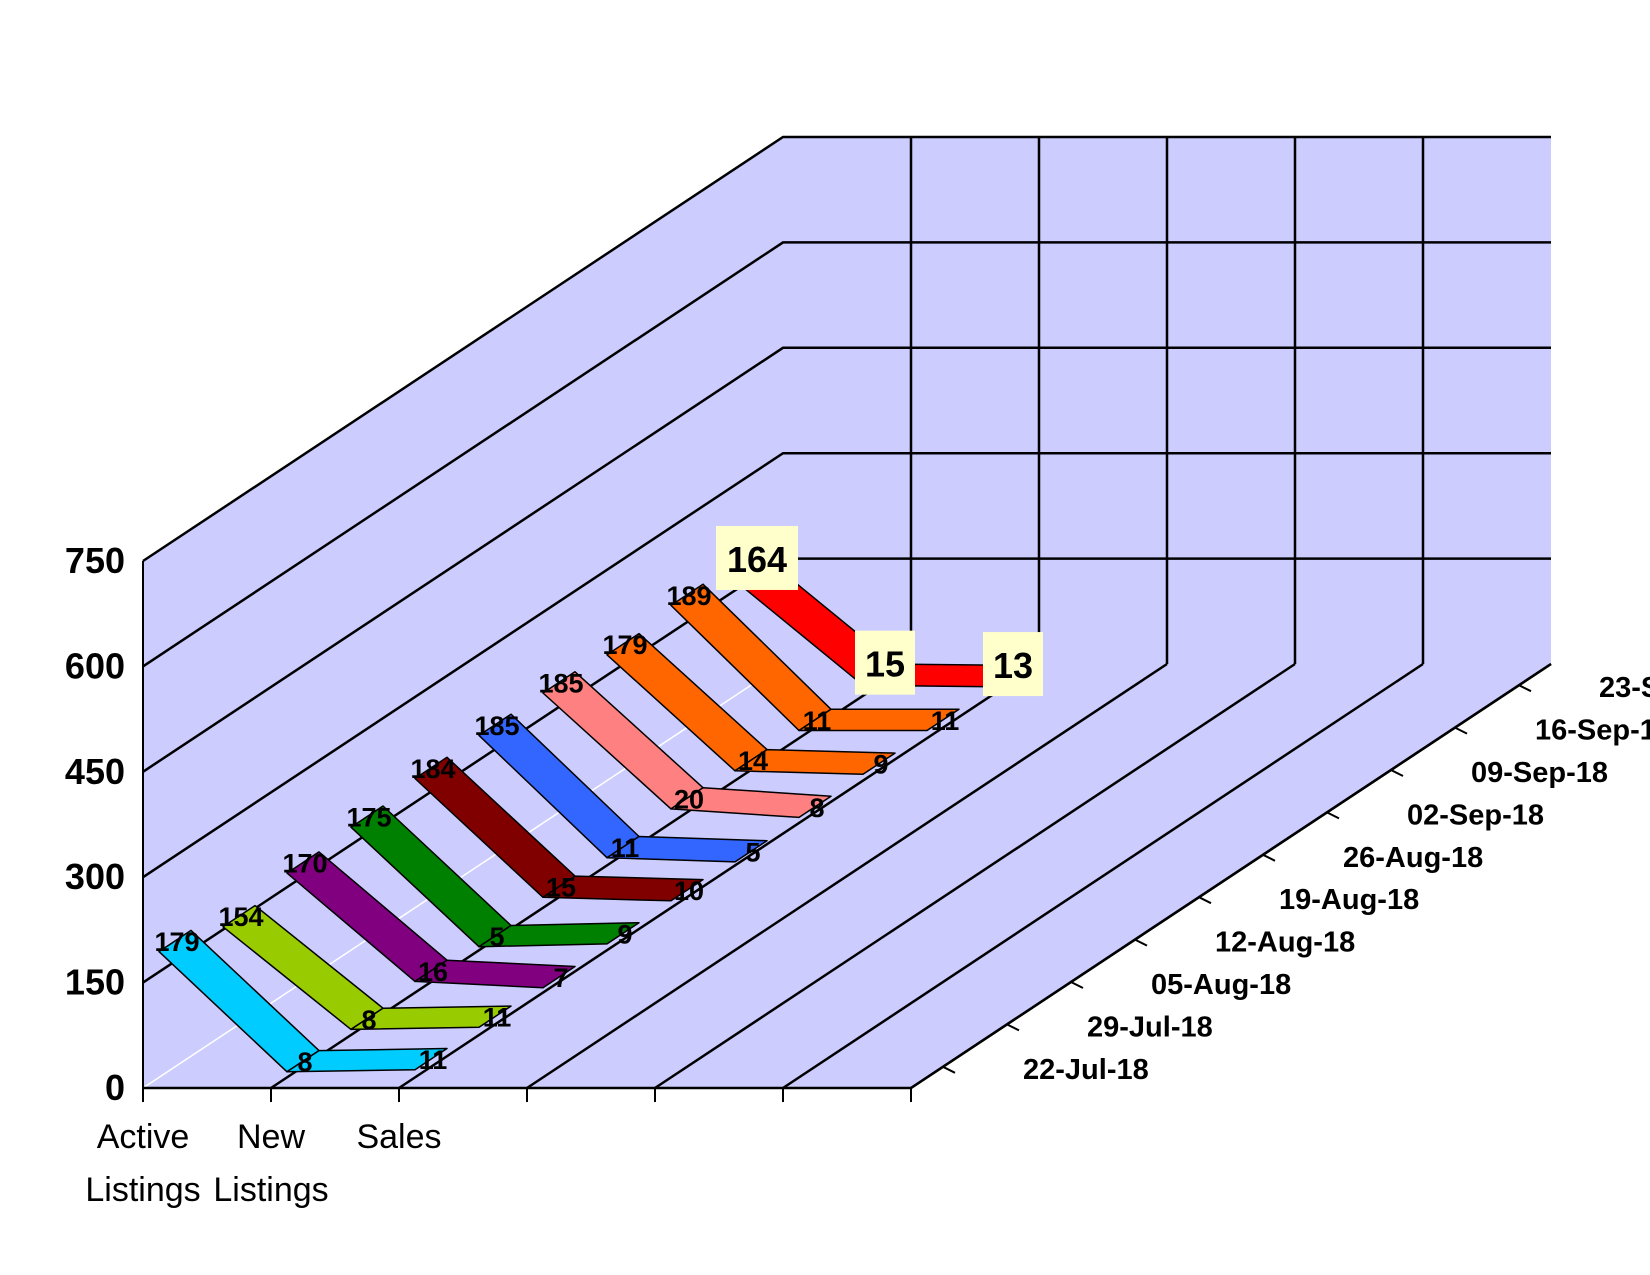 The image size is (1650, 1275). What do you see at coordinates (689, 891) in the screenshot?
I see `data-label: 10` at bounding box center [689, 891].